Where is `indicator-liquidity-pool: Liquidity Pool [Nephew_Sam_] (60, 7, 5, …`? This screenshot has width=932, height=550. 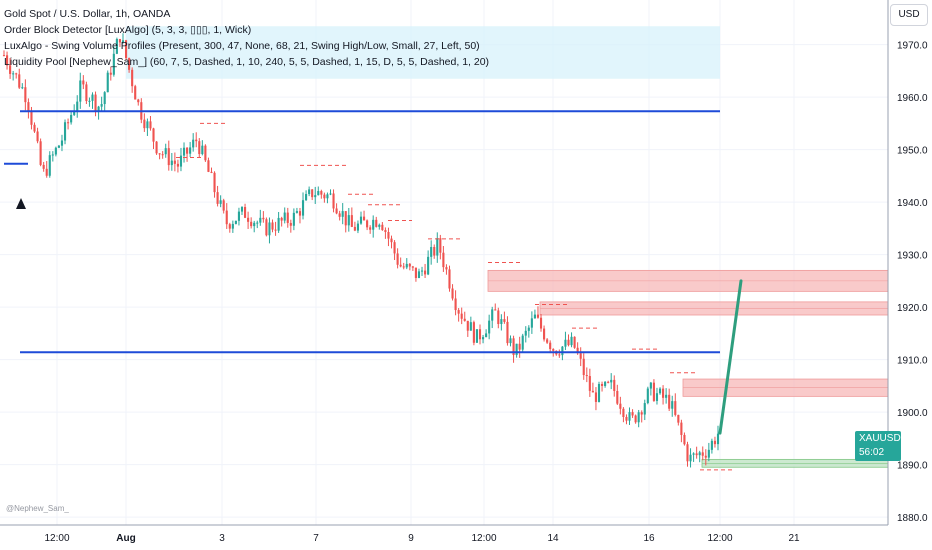
indicator-liquidity-pool: Liquidity Pool [Nephew_Sam_] (60, 7, 5, … is located at coordinates (247, 62).